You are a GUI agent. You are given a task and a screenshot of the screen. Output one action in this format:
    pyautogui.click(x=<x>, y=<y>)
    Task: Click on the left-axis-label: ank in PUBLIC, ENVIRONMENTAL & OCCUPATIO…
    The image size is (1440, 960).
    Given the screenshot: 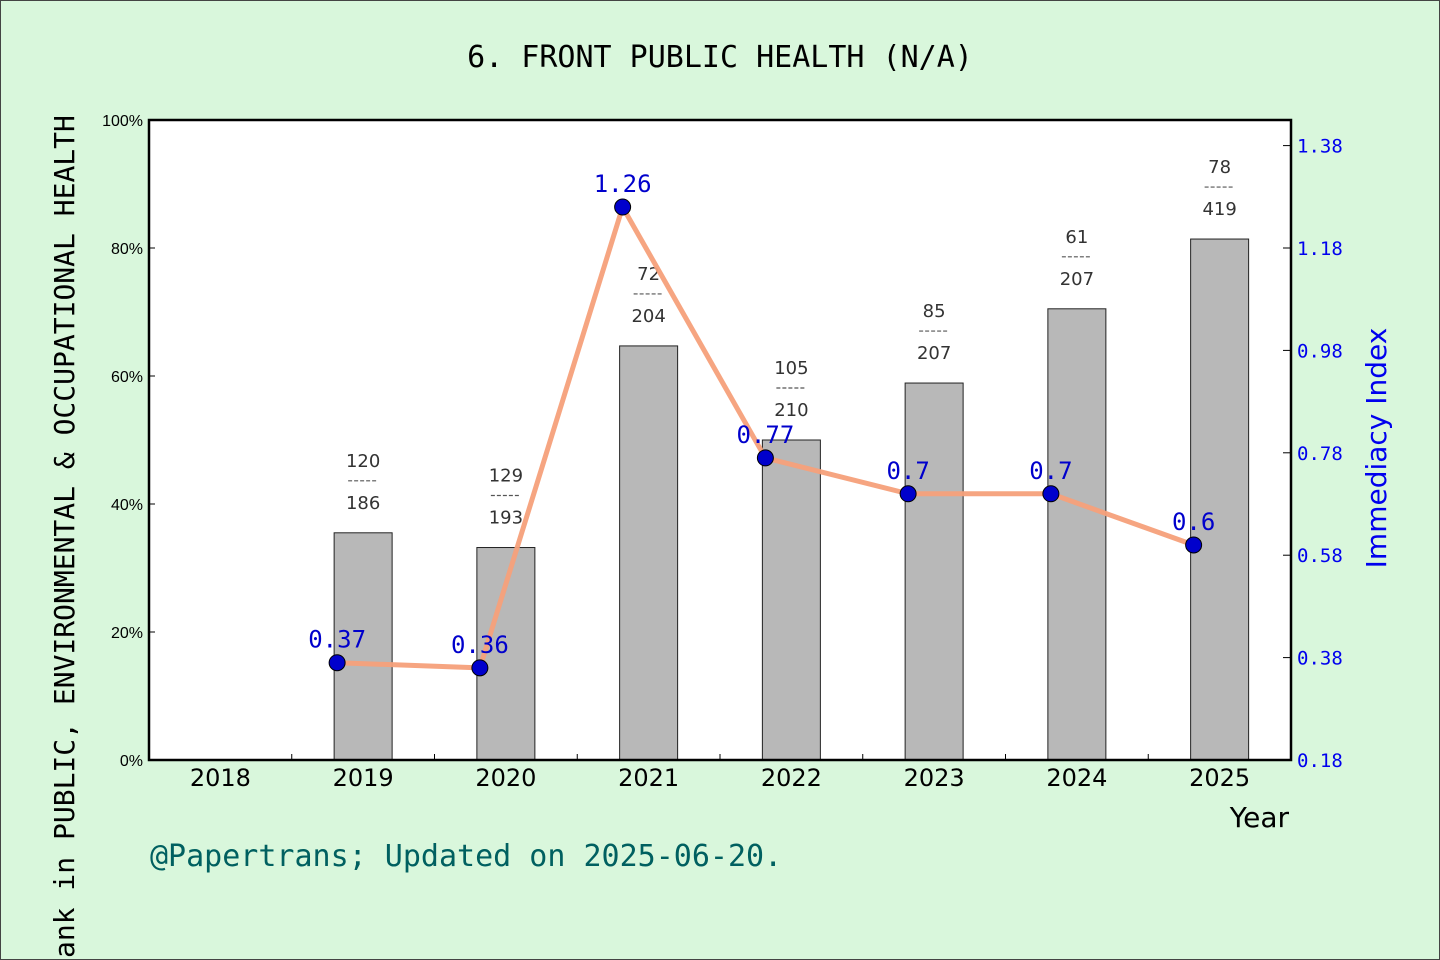 What is the action you would take?
    pyautogui.click(x=64, y=536)
    